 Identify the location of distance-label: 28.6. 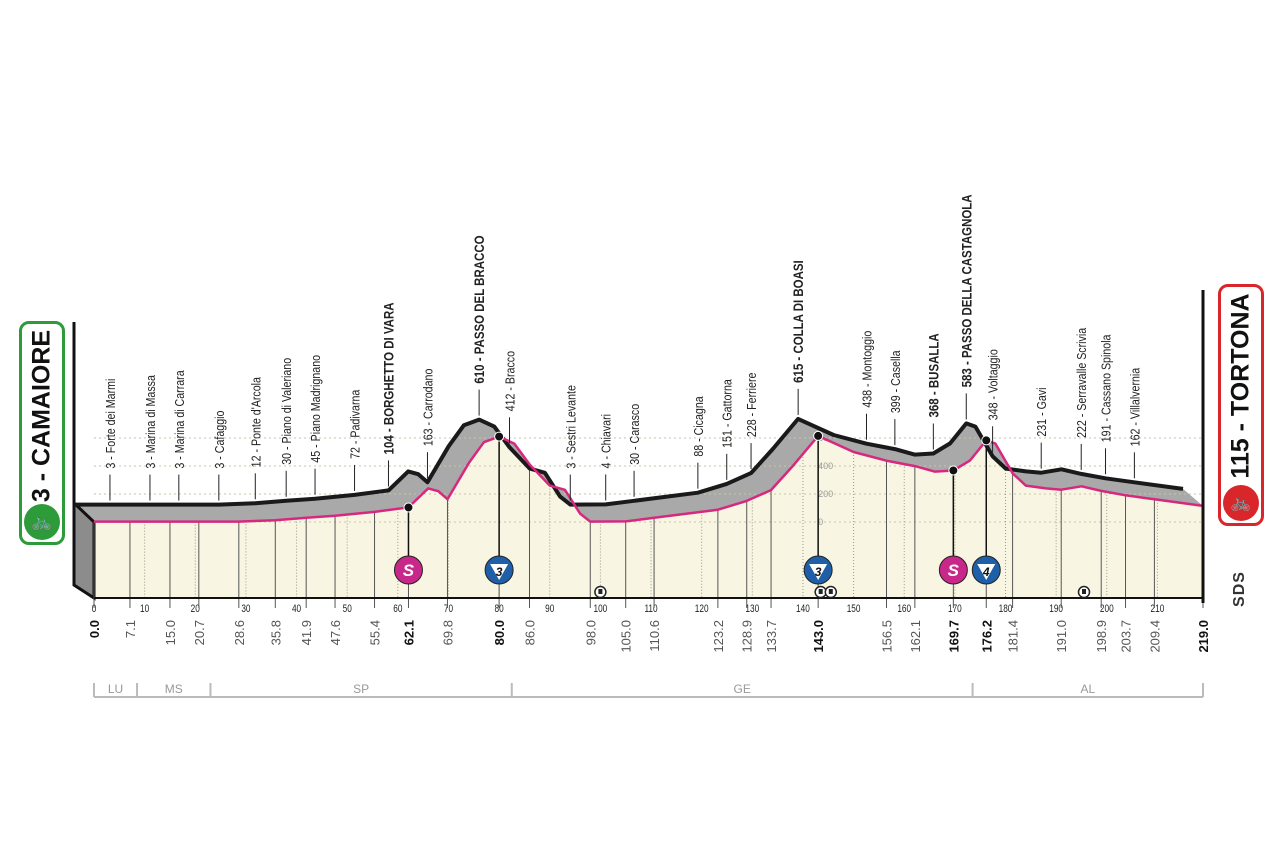
(239, 632).